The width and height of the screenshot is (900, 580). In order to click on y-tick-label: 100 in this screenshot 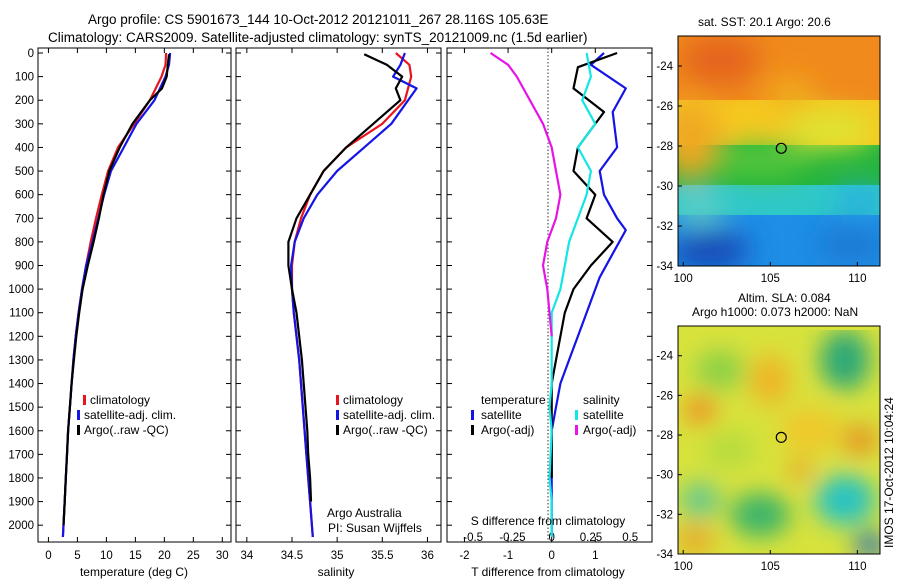, I will do `click(24, 78)`.